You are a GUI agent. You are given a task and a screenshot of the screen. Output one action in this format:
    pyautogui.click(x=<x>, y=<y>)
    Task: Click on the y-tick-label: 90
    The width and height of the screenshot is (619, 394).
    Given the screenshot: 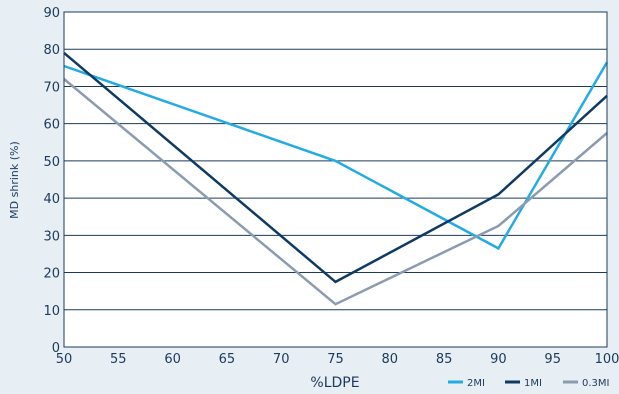 What is the action you would take?
    pyautogui.click(x=51, y=13)
    